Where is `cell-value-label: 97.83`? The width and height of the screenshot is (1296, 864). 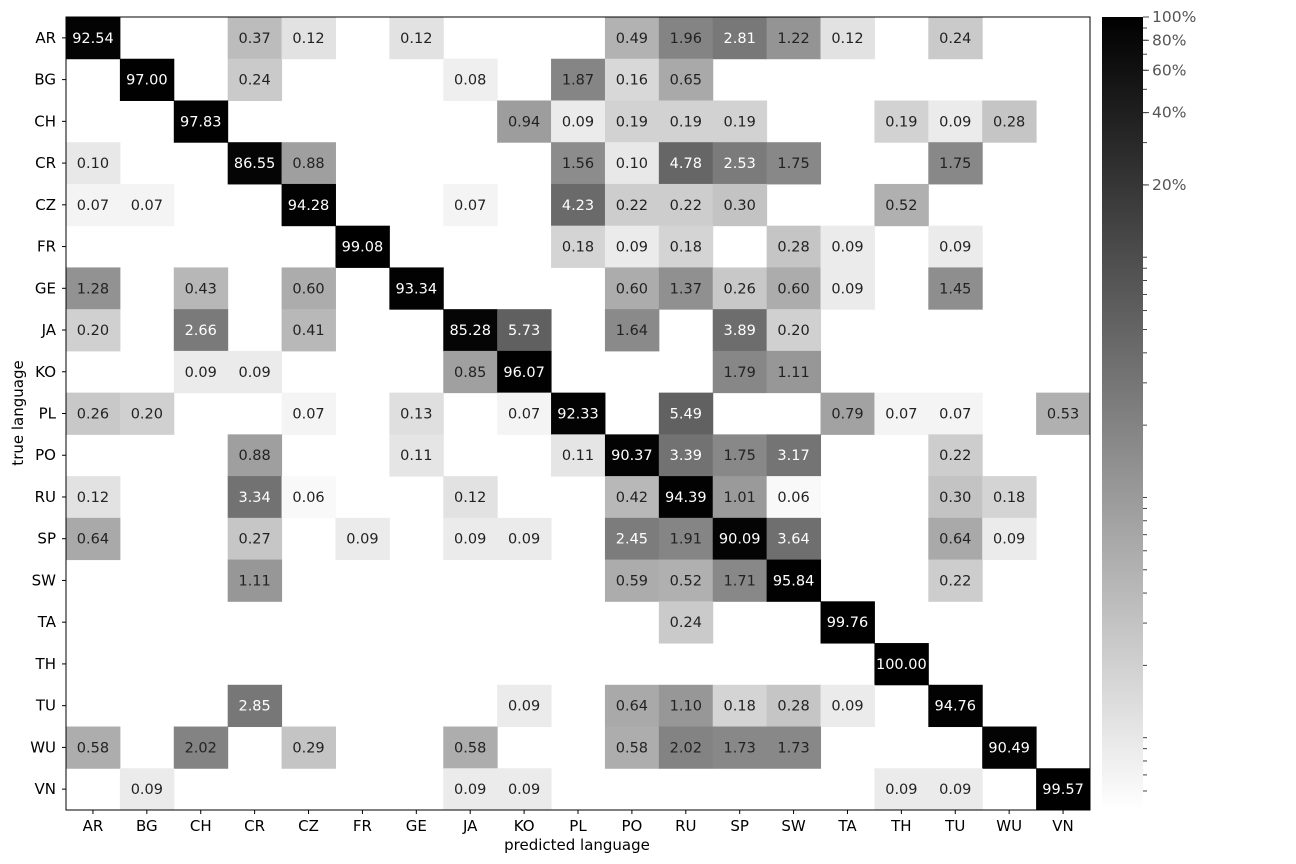
cell-value-label: 97.83 is located at coordinates (201, 122).